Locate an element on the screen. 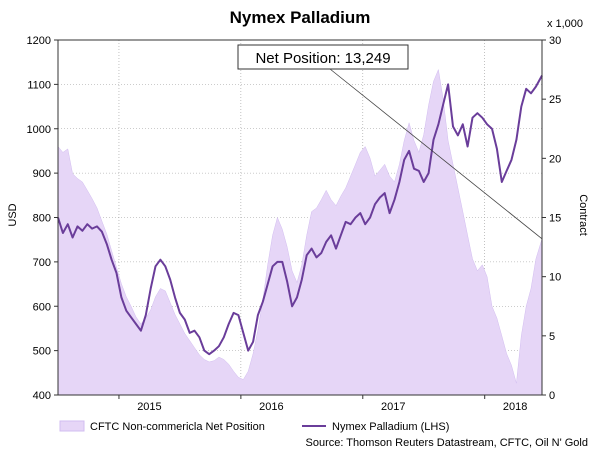 The width and height of the screenshot is (600, 450). left-tick-label: 600 is located at coordinates (42, 307).